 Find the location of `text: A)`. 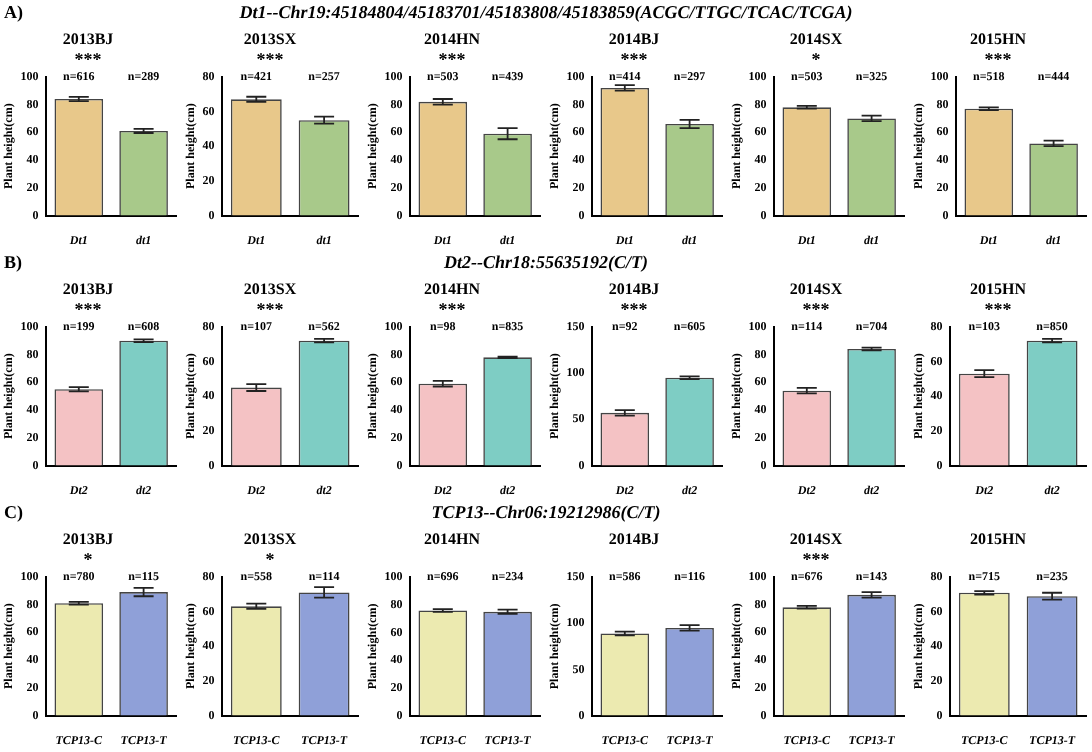

text: A) is located at coordinates (13, 13).